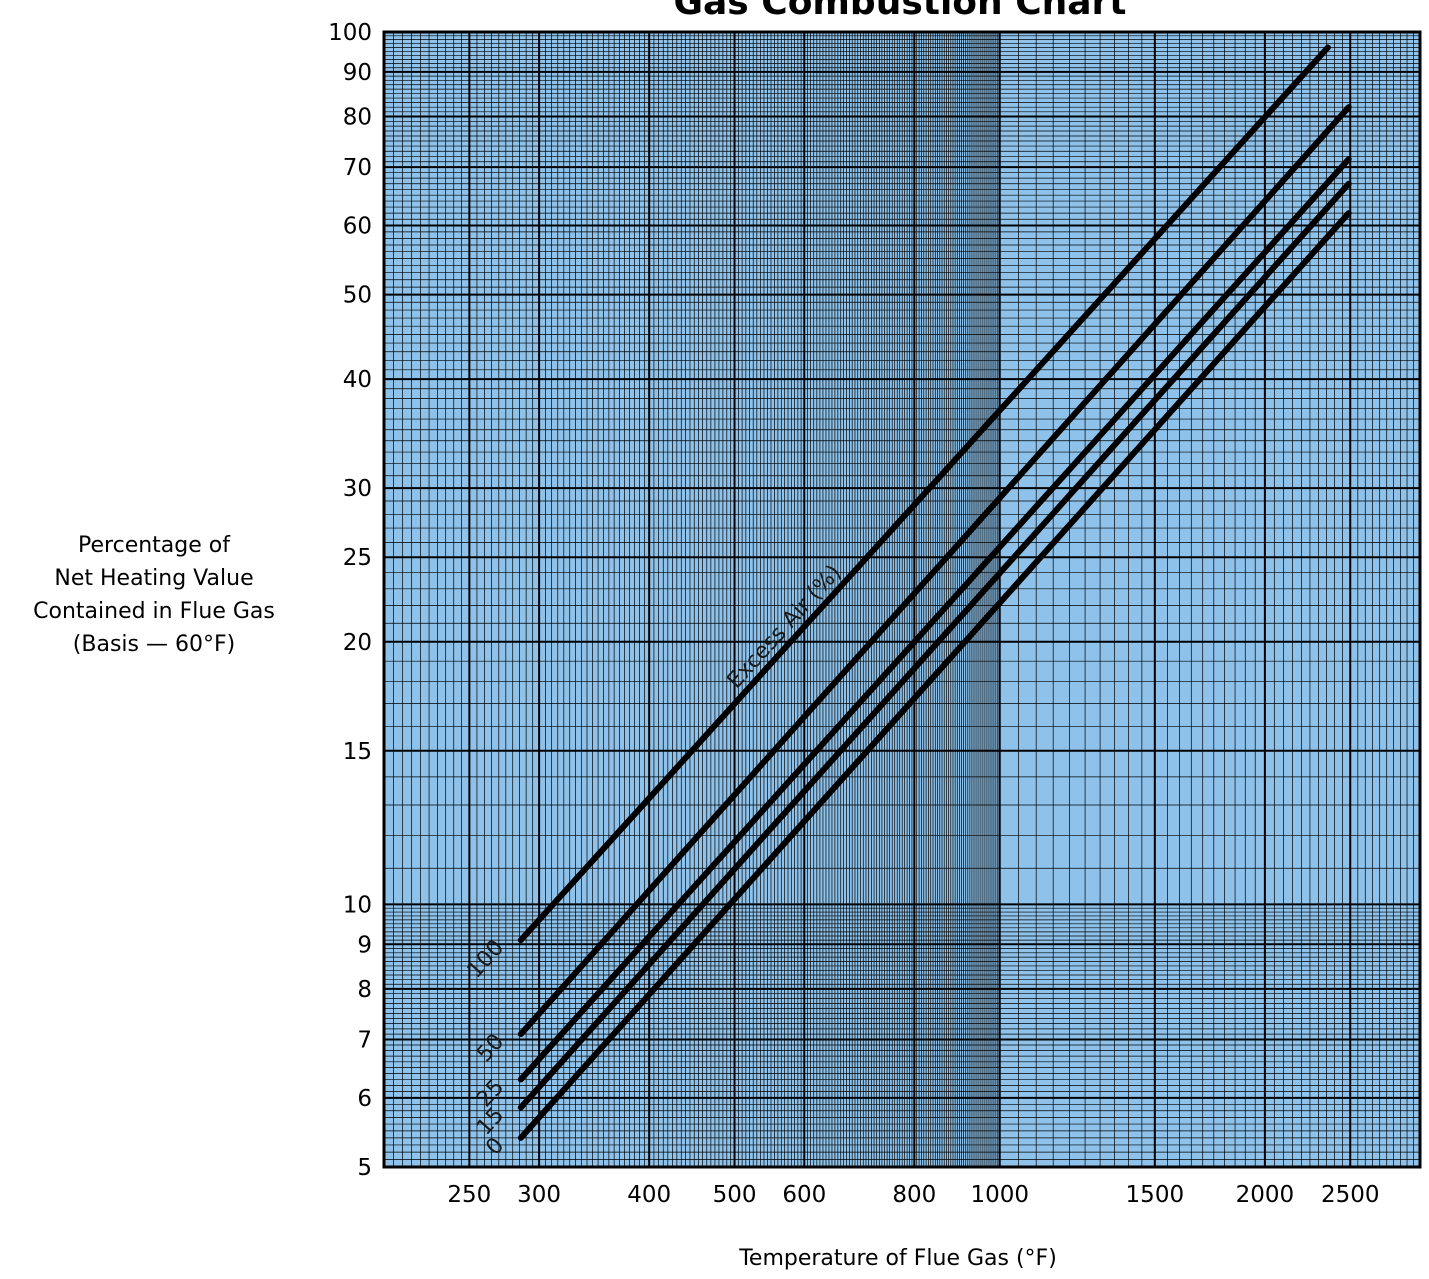  Describe the element at coordinates (1265, 1195) in the screenshot. I see `x-tick-label: 2000` at that location.